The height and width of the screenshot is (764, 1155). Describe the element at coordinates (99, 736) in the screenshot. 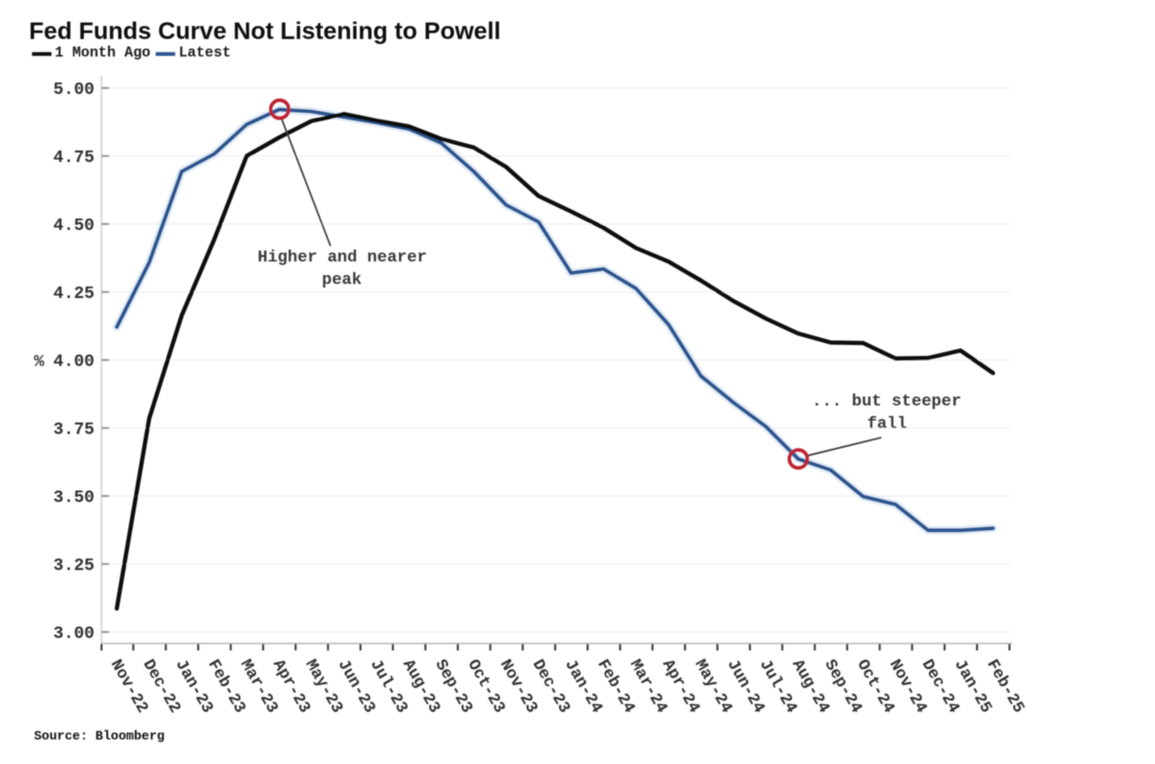

I see `svg-text: Source: Bloomberg` at that location.